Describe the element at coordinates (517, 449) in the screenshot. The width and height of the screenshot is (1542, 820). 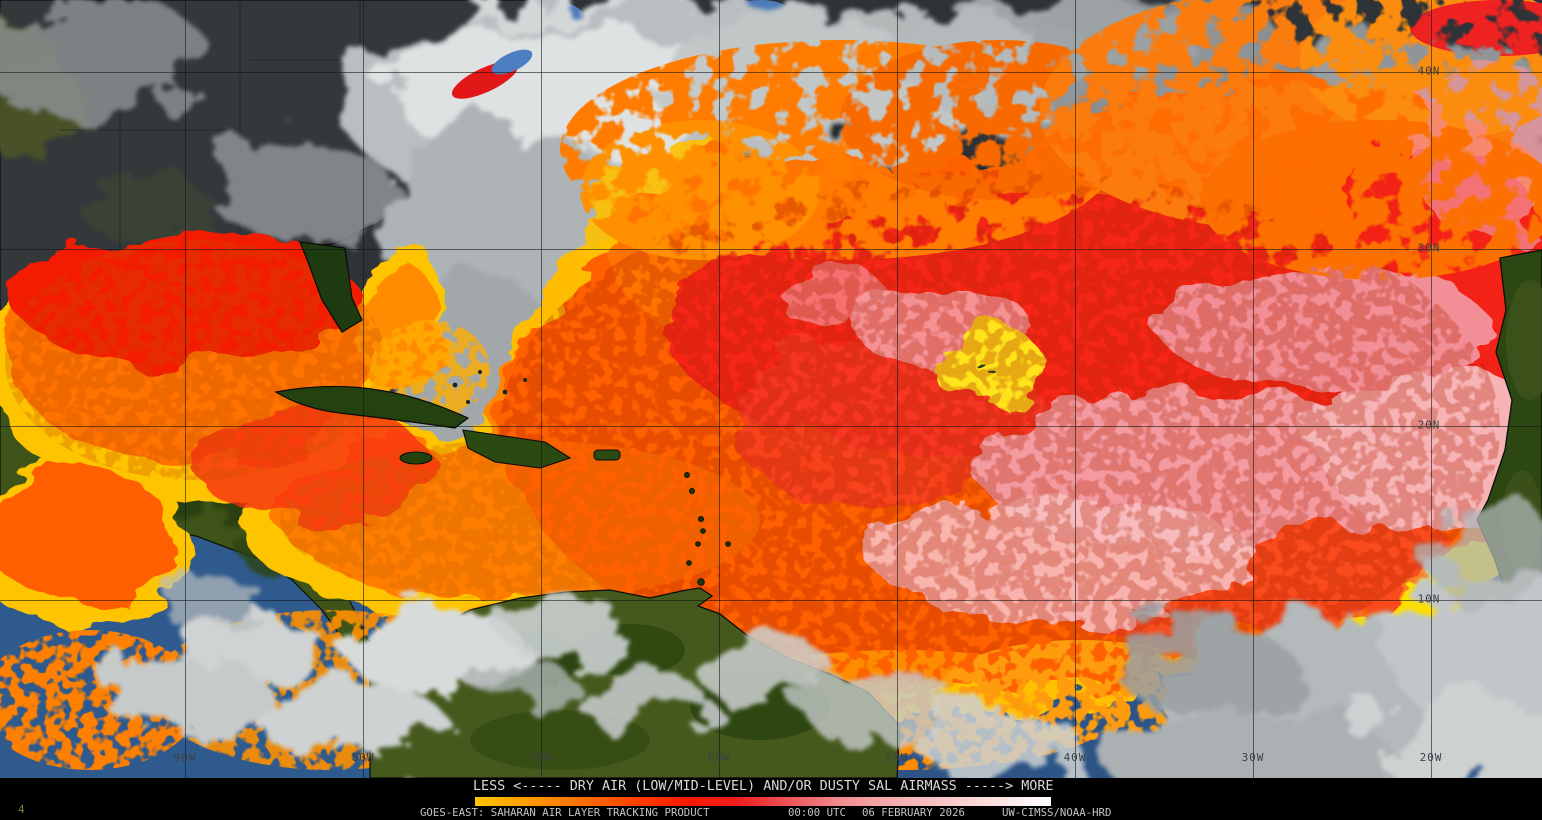
I see `hispaniola-land` at that location.